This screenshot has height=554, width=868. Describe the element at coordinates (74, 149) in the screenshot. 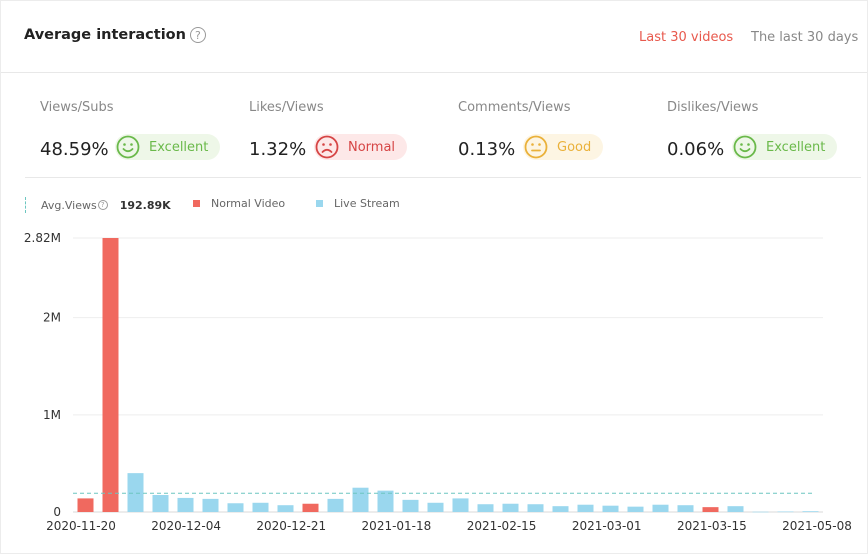

I see `metric-value: 48.59%` at that location.